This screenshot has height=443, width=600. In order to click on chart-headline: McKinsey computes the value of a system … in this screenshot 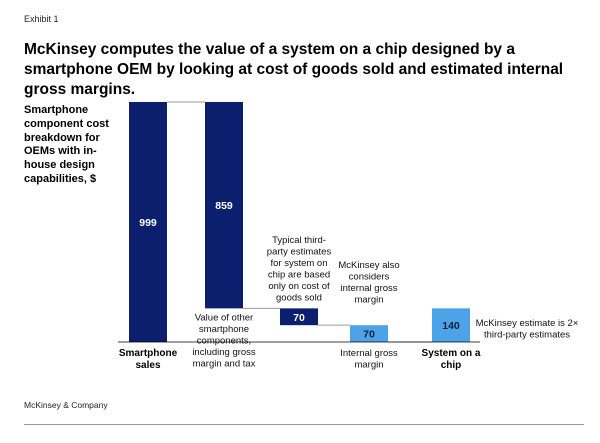, I will do `click(294, 70)`.